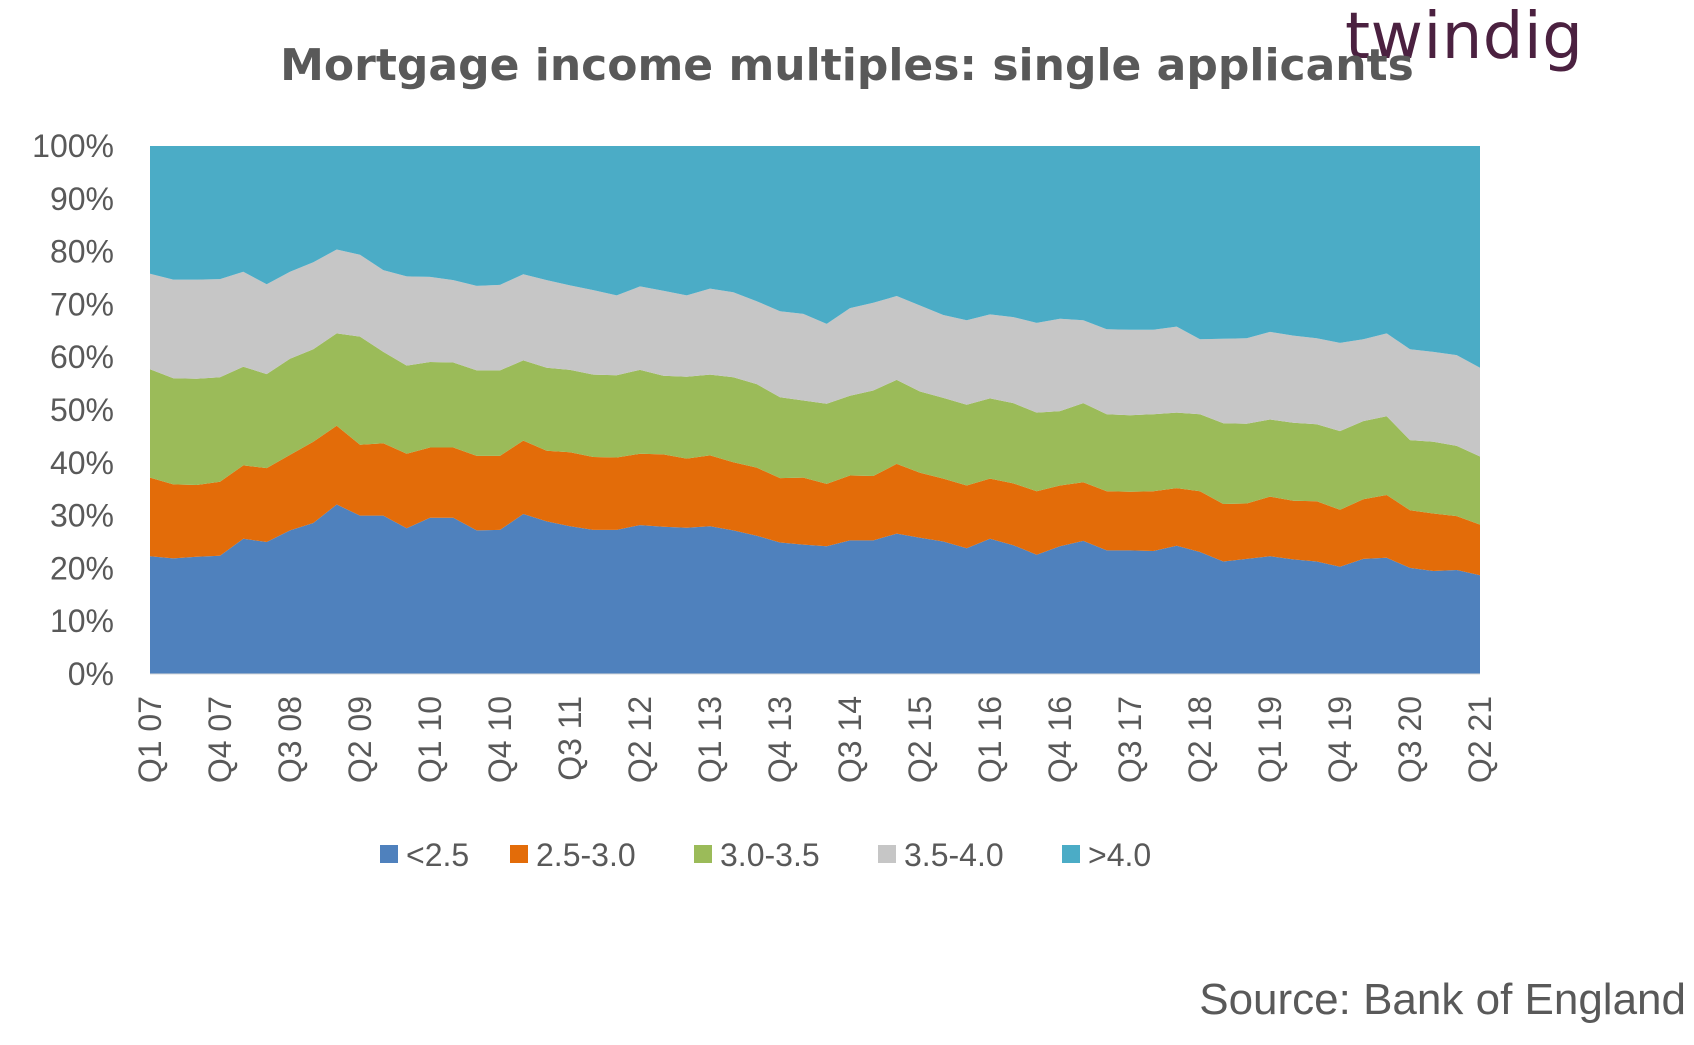  What do you see at coordinates (82, 410) in the screenshot?
I see `y-tick-label: 50%` at bounding box center [82, 410].